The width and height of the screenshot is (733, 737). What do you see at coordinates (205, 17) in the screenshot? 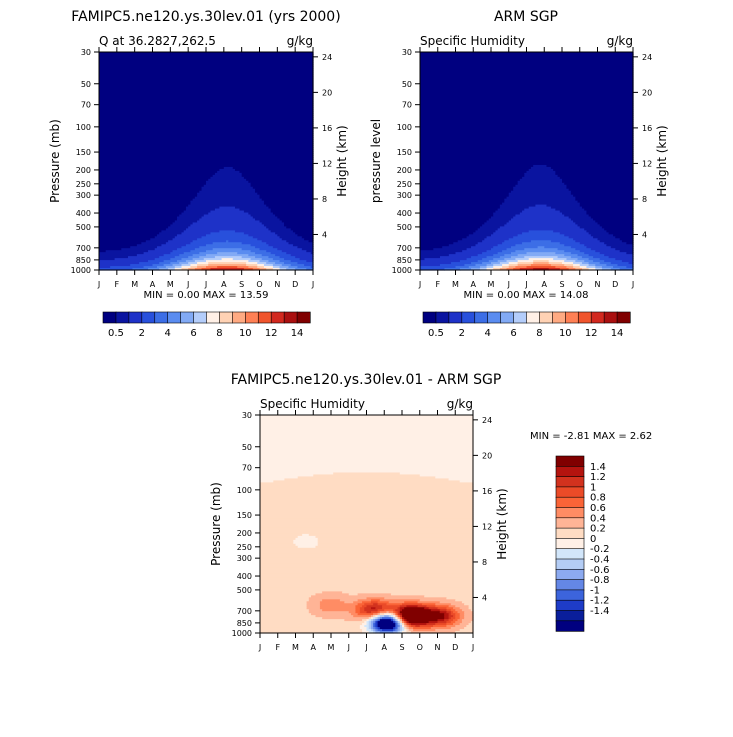
I see `chart-title: FAMIPC5.ne120.ys.30lev.01 (yrs 2000)` at bounding box center [205, 17].